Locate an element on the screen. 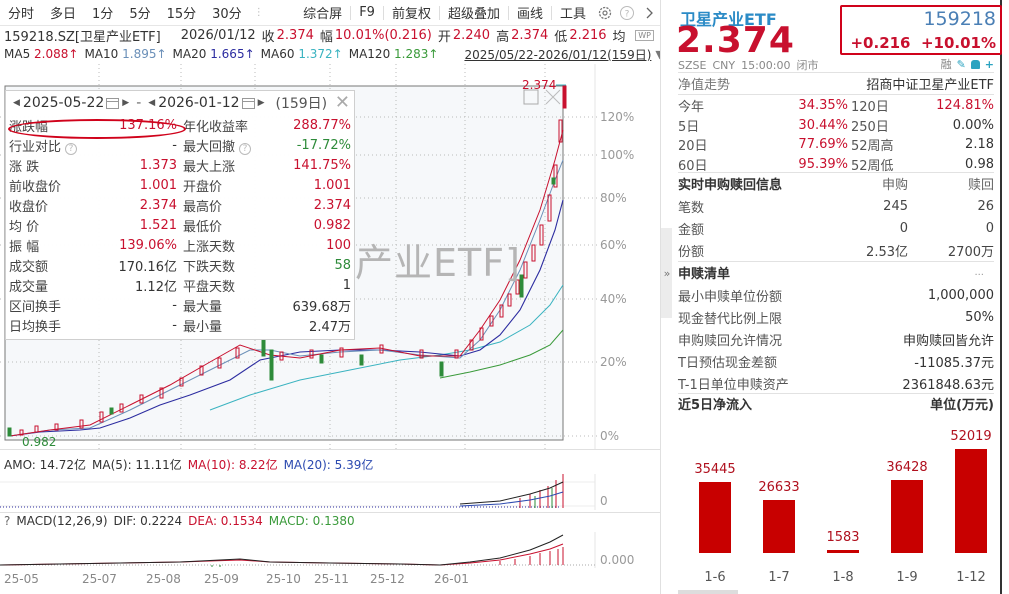 Image resolution: width=1009 pixels, height=594 pixels. macd-chart: 0.000 is located at coordinates (330, 550).